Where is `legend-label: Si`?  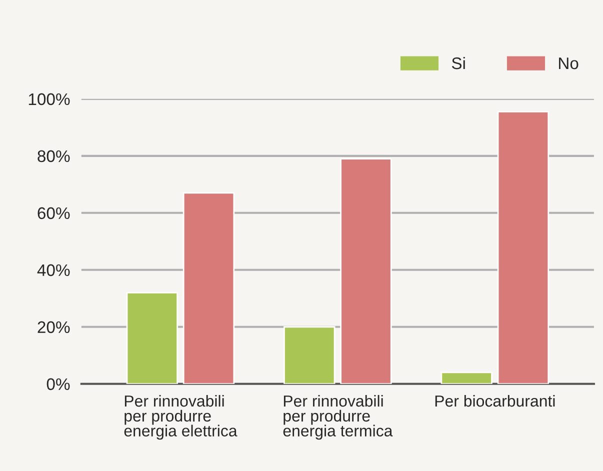
legend-label: Si is located at coordinates (458, 63).